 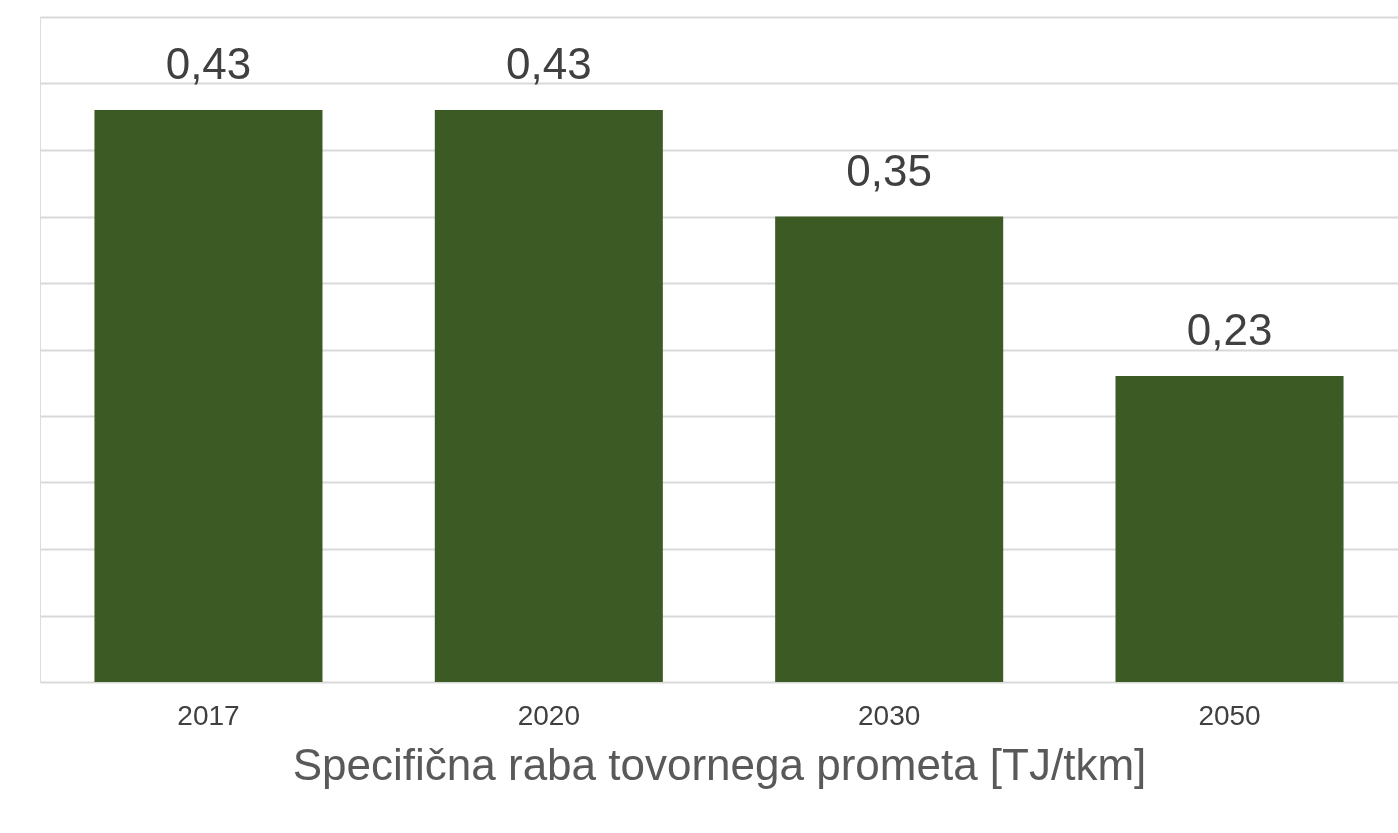 What do you see at coordinates (719, 764) in the screenshot?
I see `x-axis-title: Specifična raba tovornega prometa [TJ/tkm]` at bounding box center [719, 764].